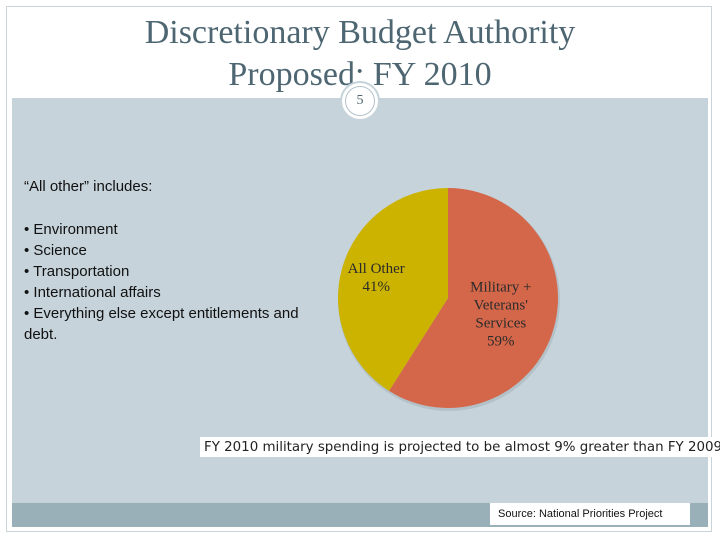  I want to click on slice-name-label: All Other, so click(376, 269).